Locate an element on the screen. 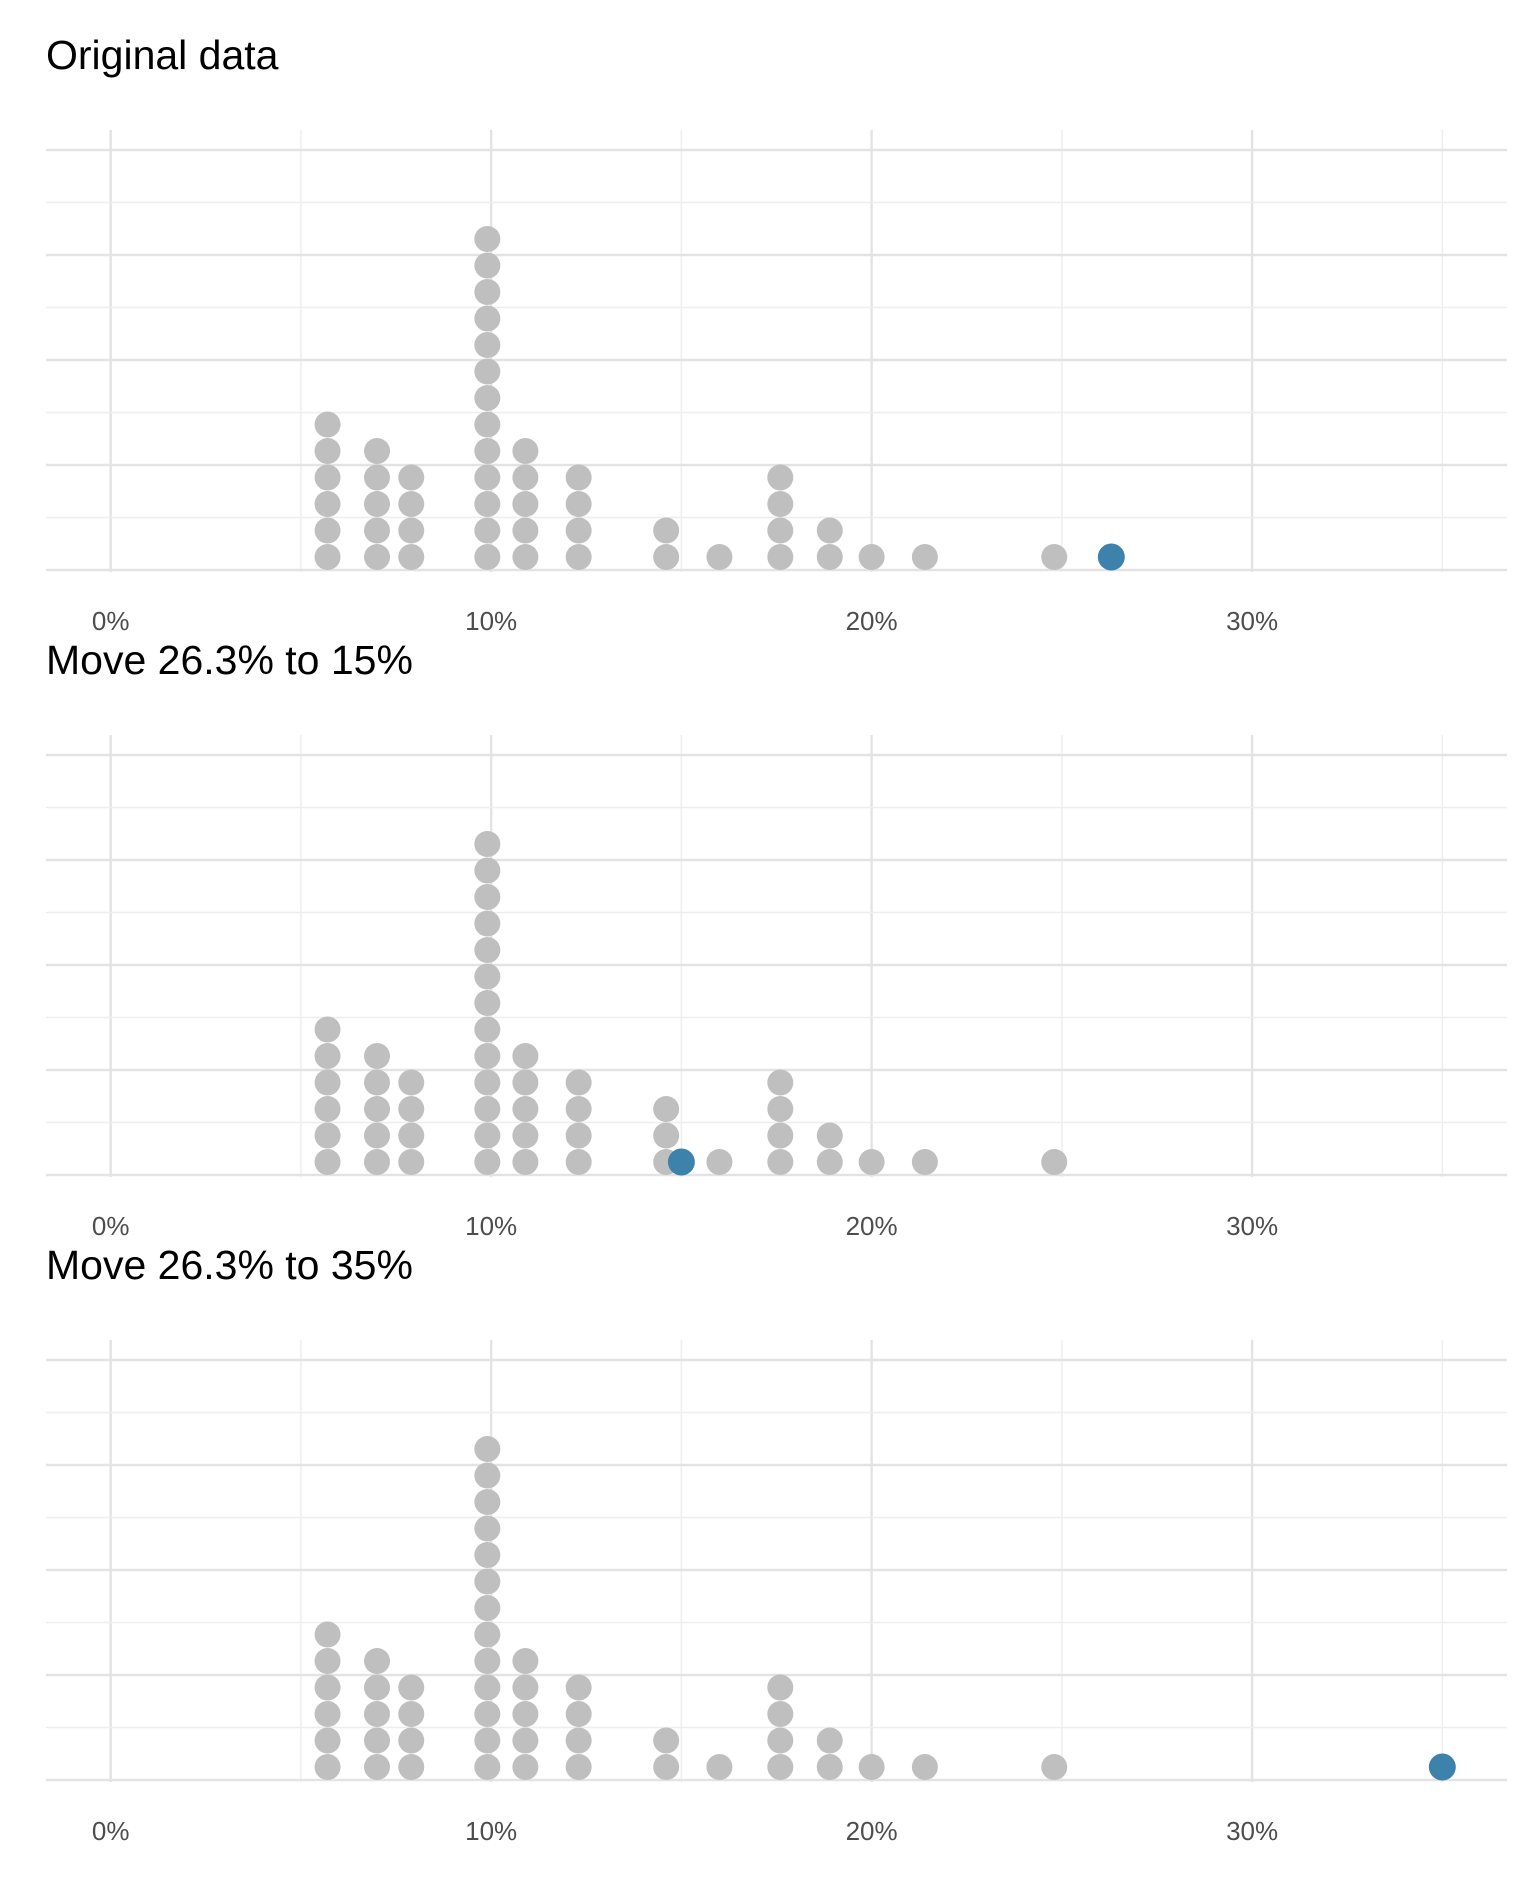 The height and width of the screenshot is (1892, 1536). panel-title: Original data is located at coordinates (162, 55).